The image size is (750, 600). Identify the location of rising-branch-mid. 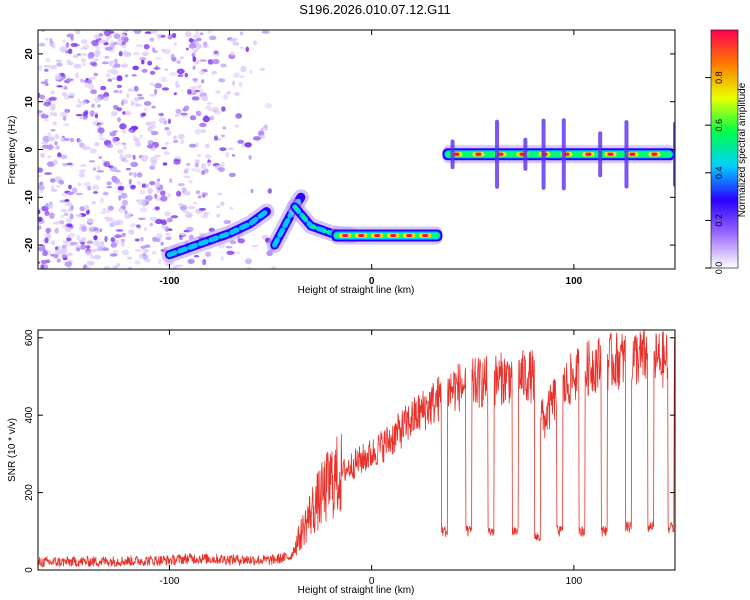
(217, 233).